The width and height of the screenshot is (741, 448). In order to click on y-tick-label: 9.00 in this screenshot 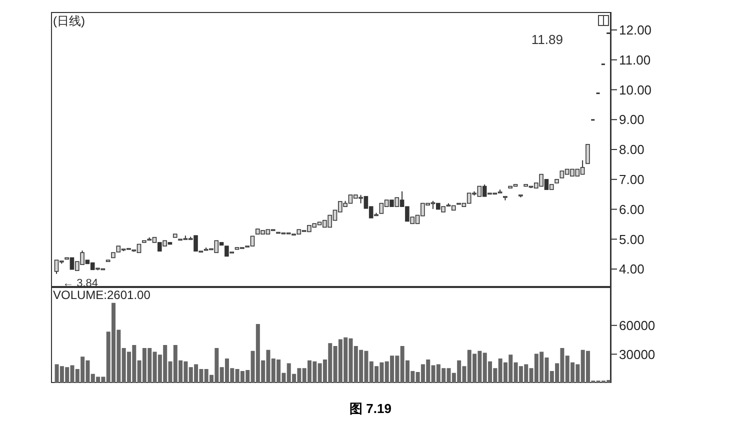, I will do `click(631, 120)`.